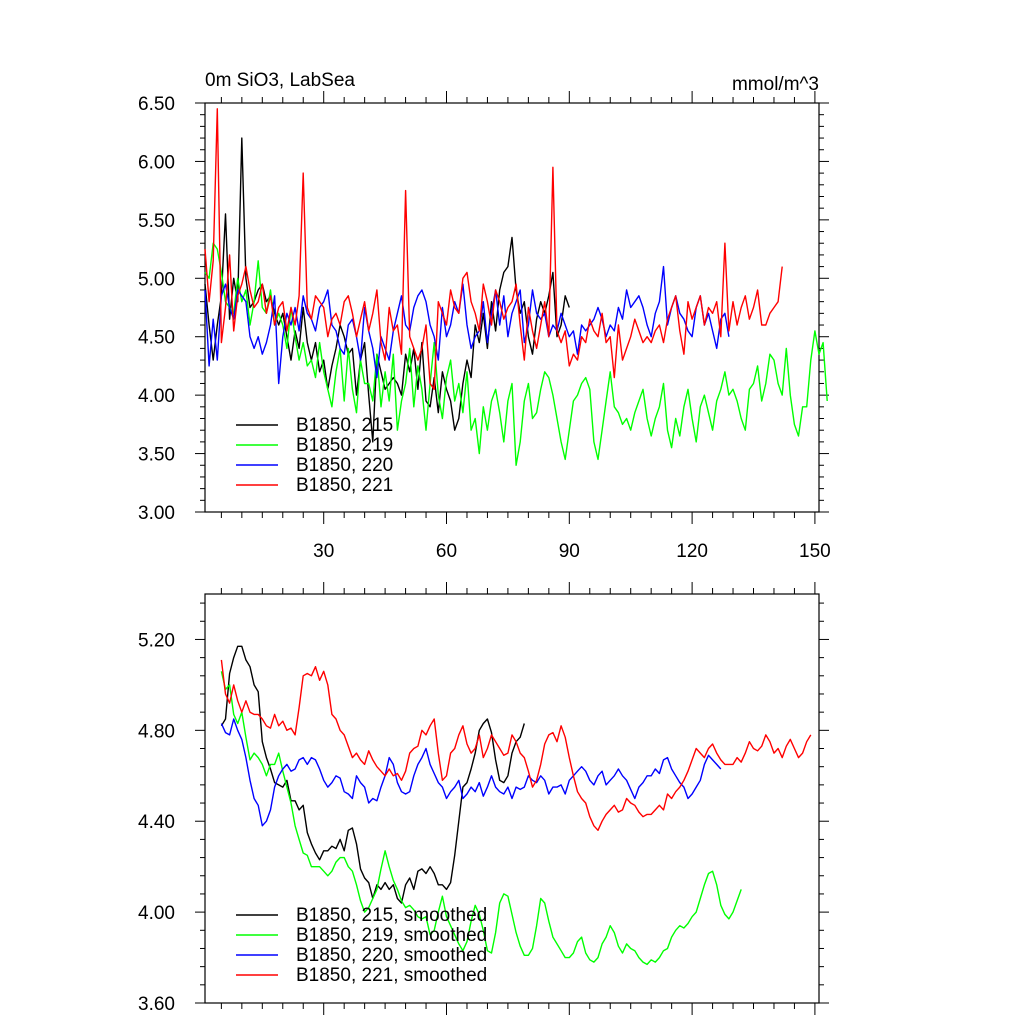 The height and width of the screenshot is (1024, 1024). What do you see at coordinates (692, 551) in the screenshot?
I see `x-tick-label: 120` at bounding box center [692, 551].